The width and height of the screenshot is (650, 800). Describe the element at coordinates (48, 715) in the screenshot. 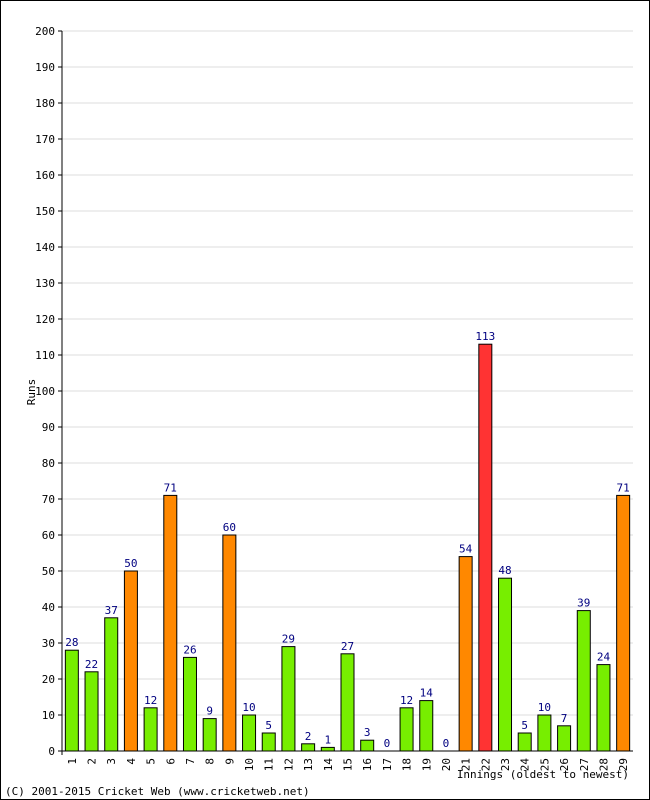

I see `y-tick-label: 10` at that location.